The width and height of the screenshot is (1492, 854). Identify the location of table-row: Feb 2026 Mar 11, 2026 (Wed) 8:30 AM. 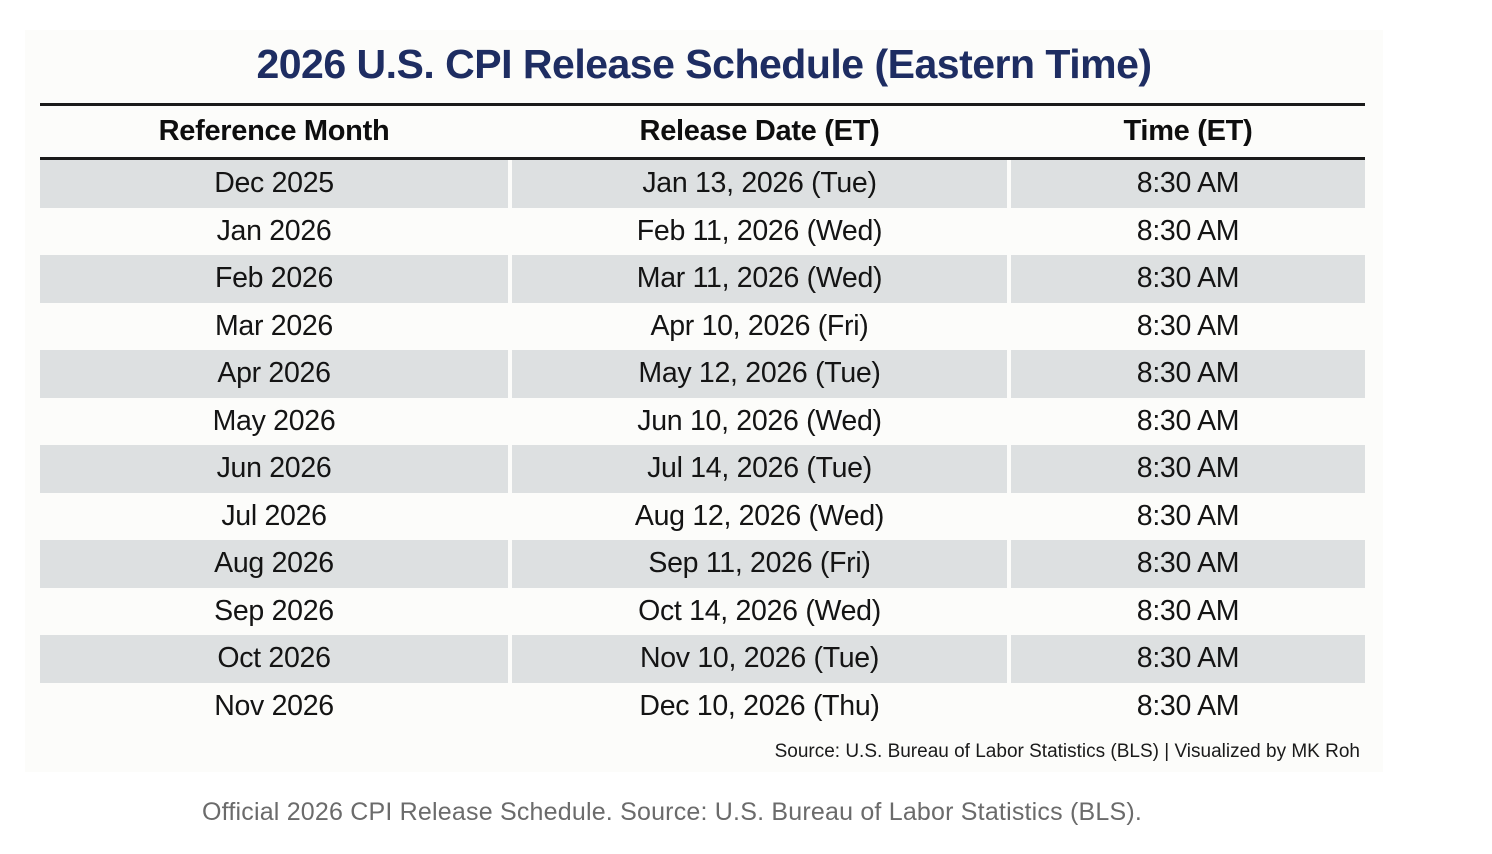
(702, 279).